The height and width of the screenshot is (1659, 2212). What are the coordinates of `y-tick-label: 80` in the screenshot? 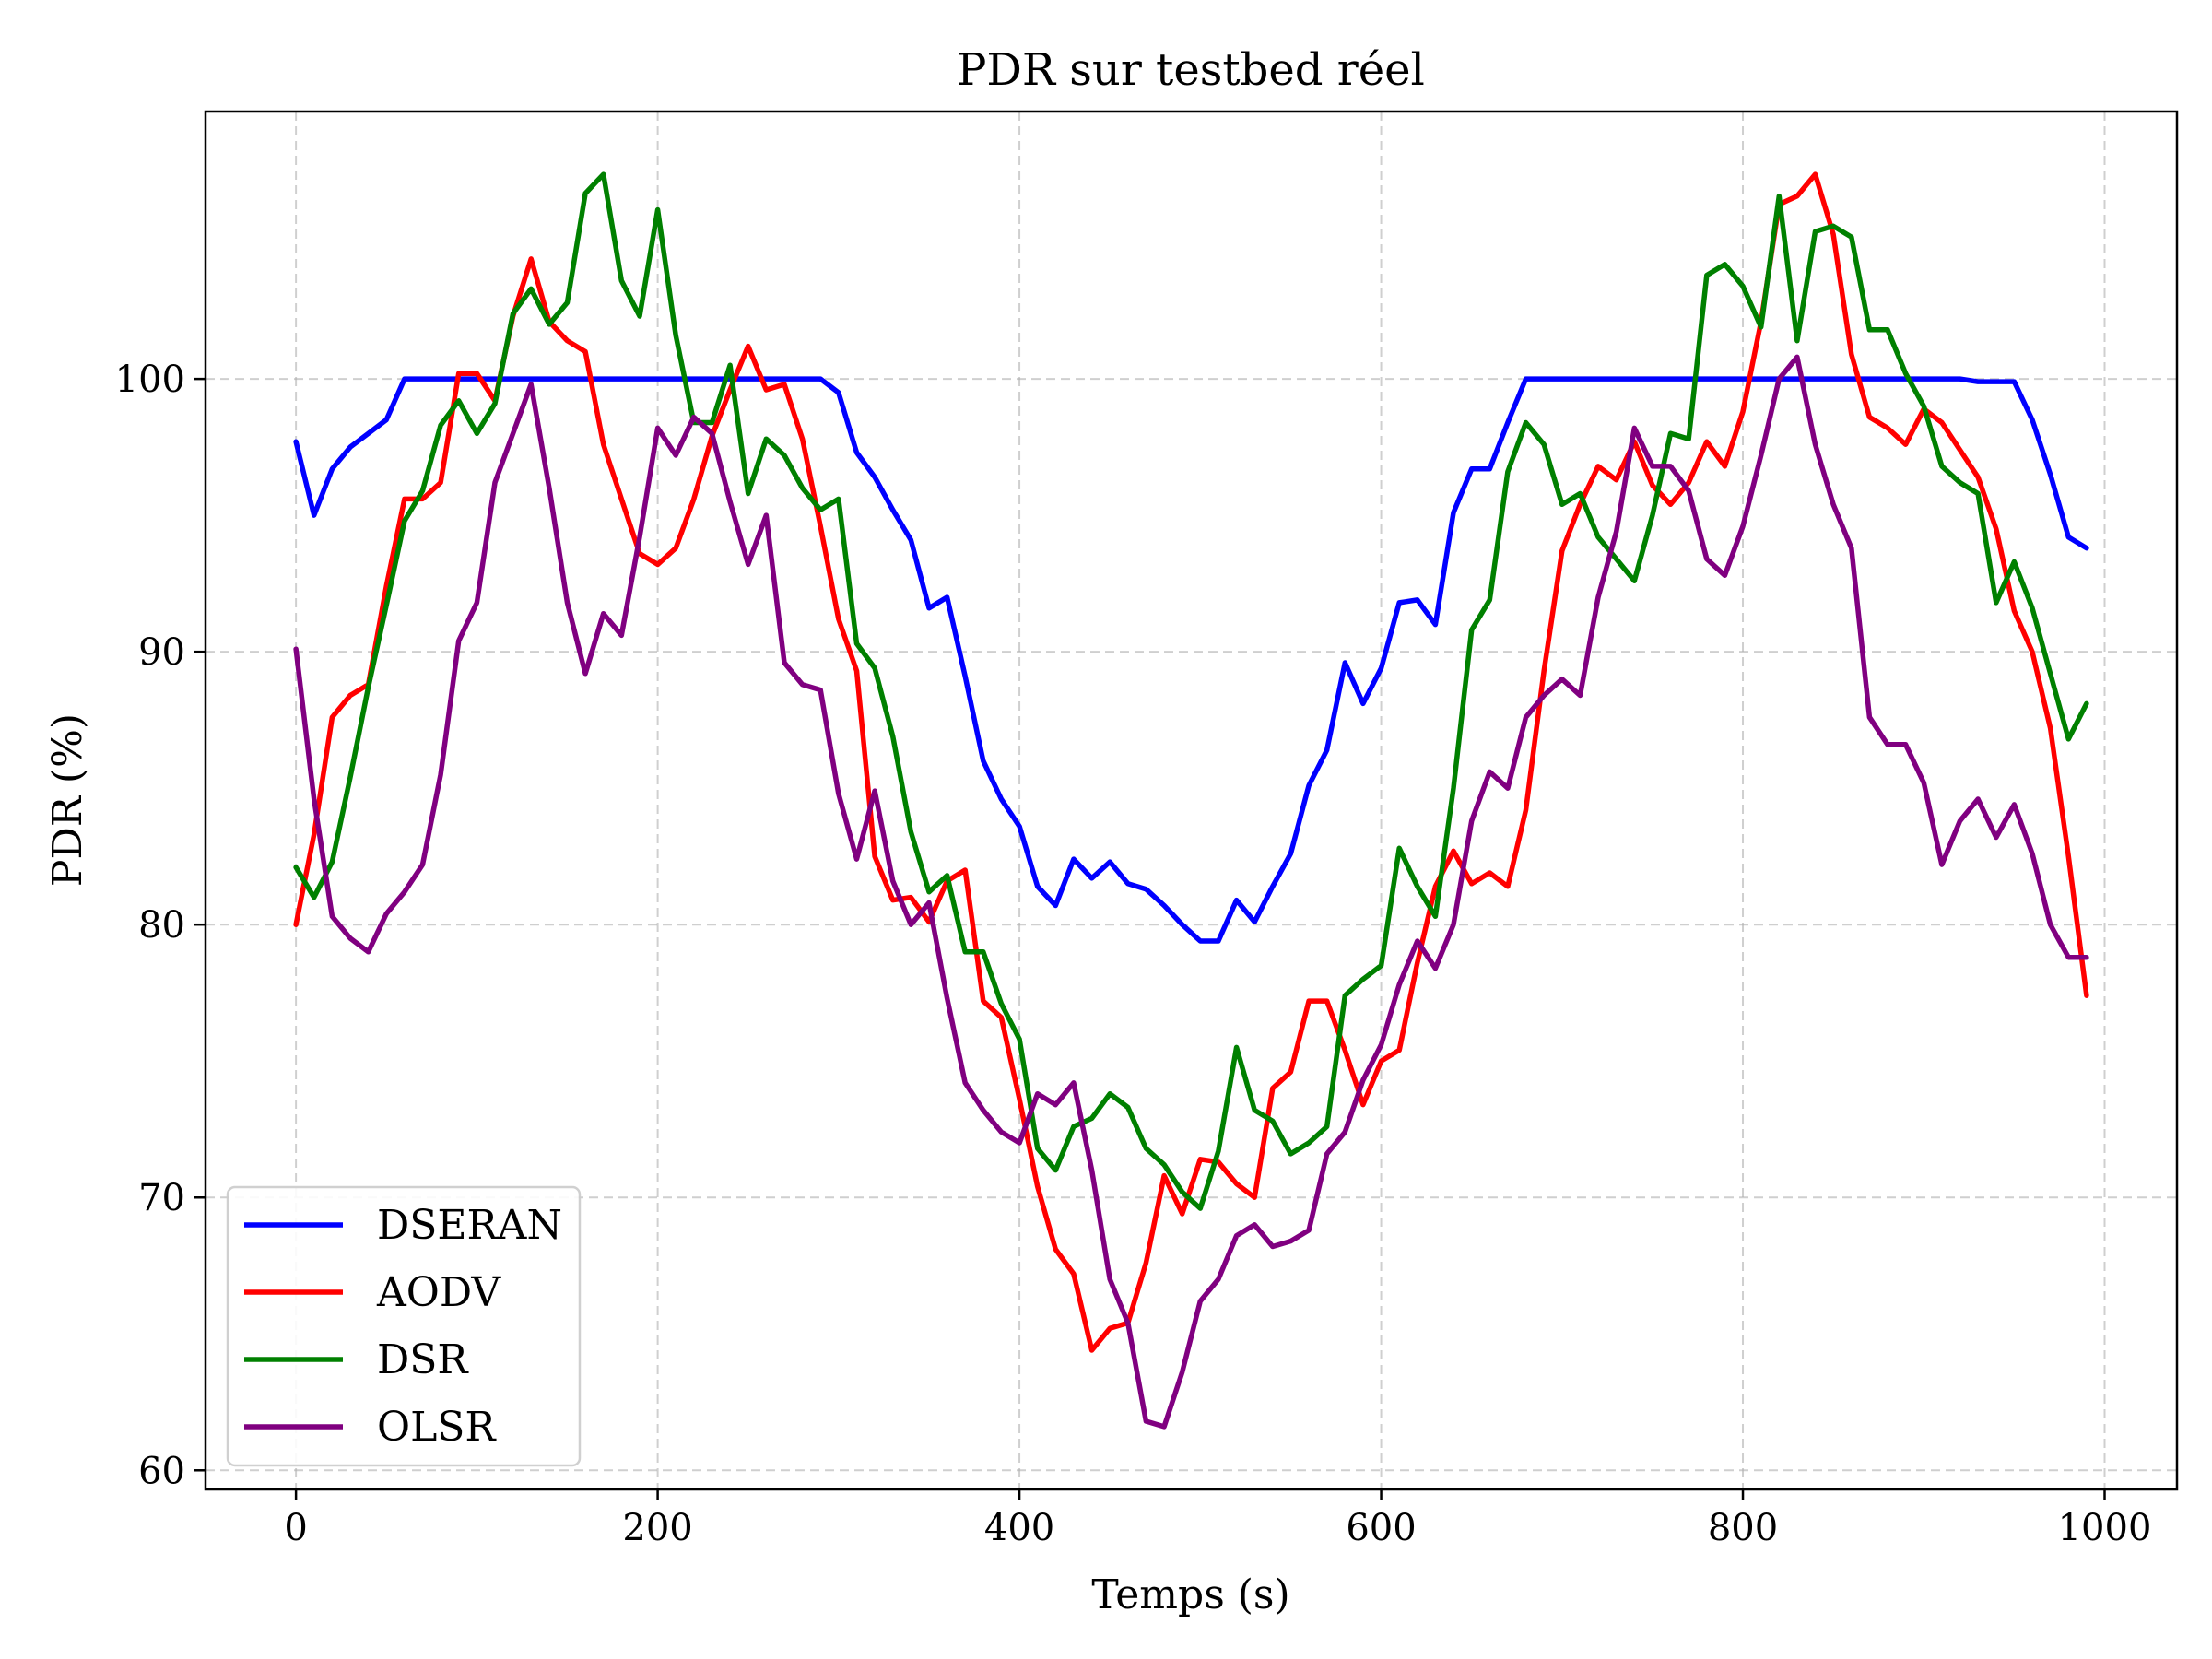 It's located at (161, 925).